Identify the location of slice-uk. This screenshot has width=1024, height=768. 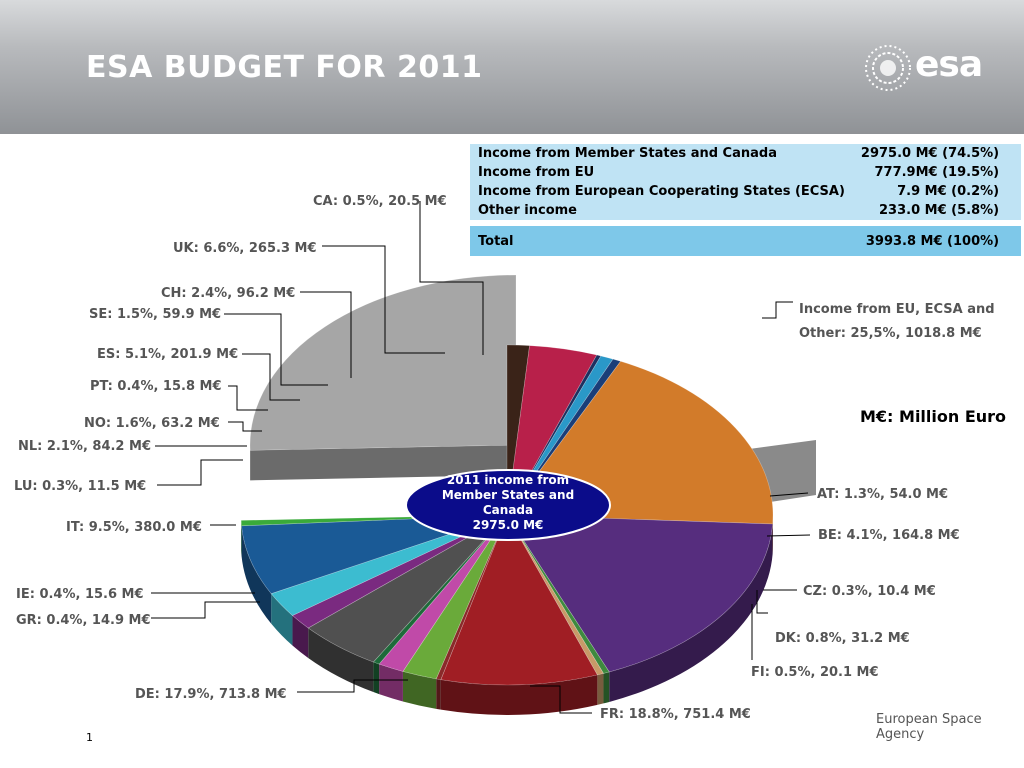
(374, 554).